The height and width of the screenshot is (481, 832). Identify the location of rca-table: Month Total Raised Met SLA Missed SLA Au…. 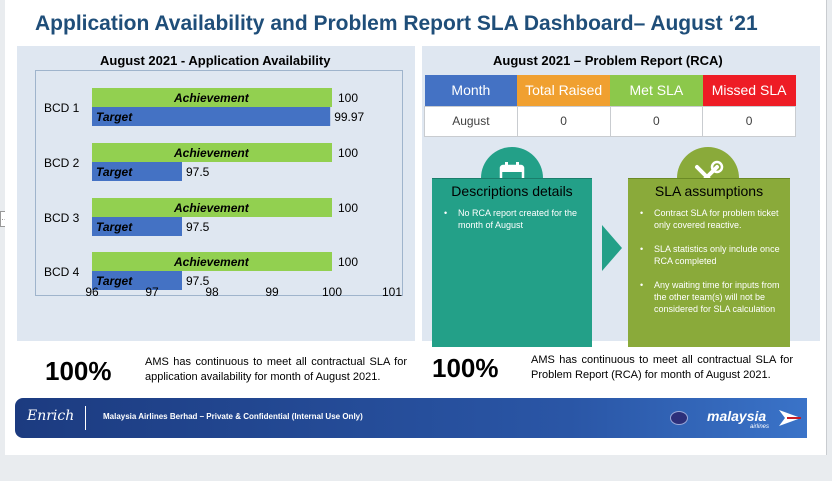
(610, 106).